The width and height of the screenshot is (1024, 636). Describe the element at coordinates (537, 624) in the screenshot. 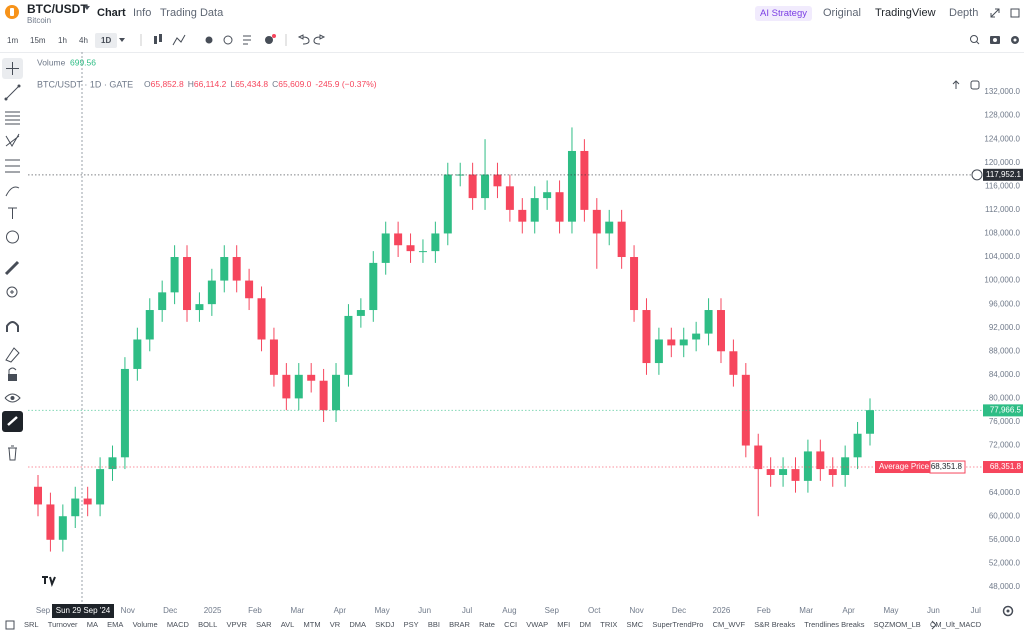

I see `indicator: VWAP` at that location.